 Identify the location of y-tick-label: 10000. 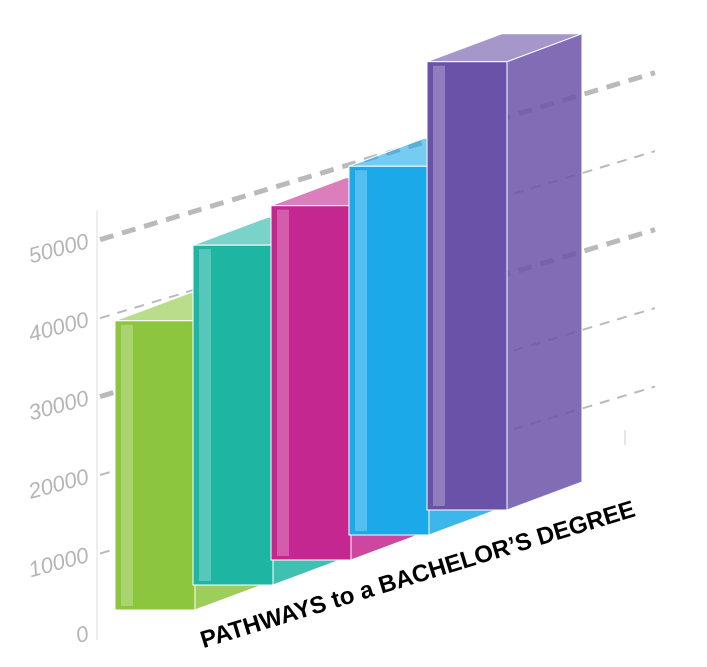
(59, 562).